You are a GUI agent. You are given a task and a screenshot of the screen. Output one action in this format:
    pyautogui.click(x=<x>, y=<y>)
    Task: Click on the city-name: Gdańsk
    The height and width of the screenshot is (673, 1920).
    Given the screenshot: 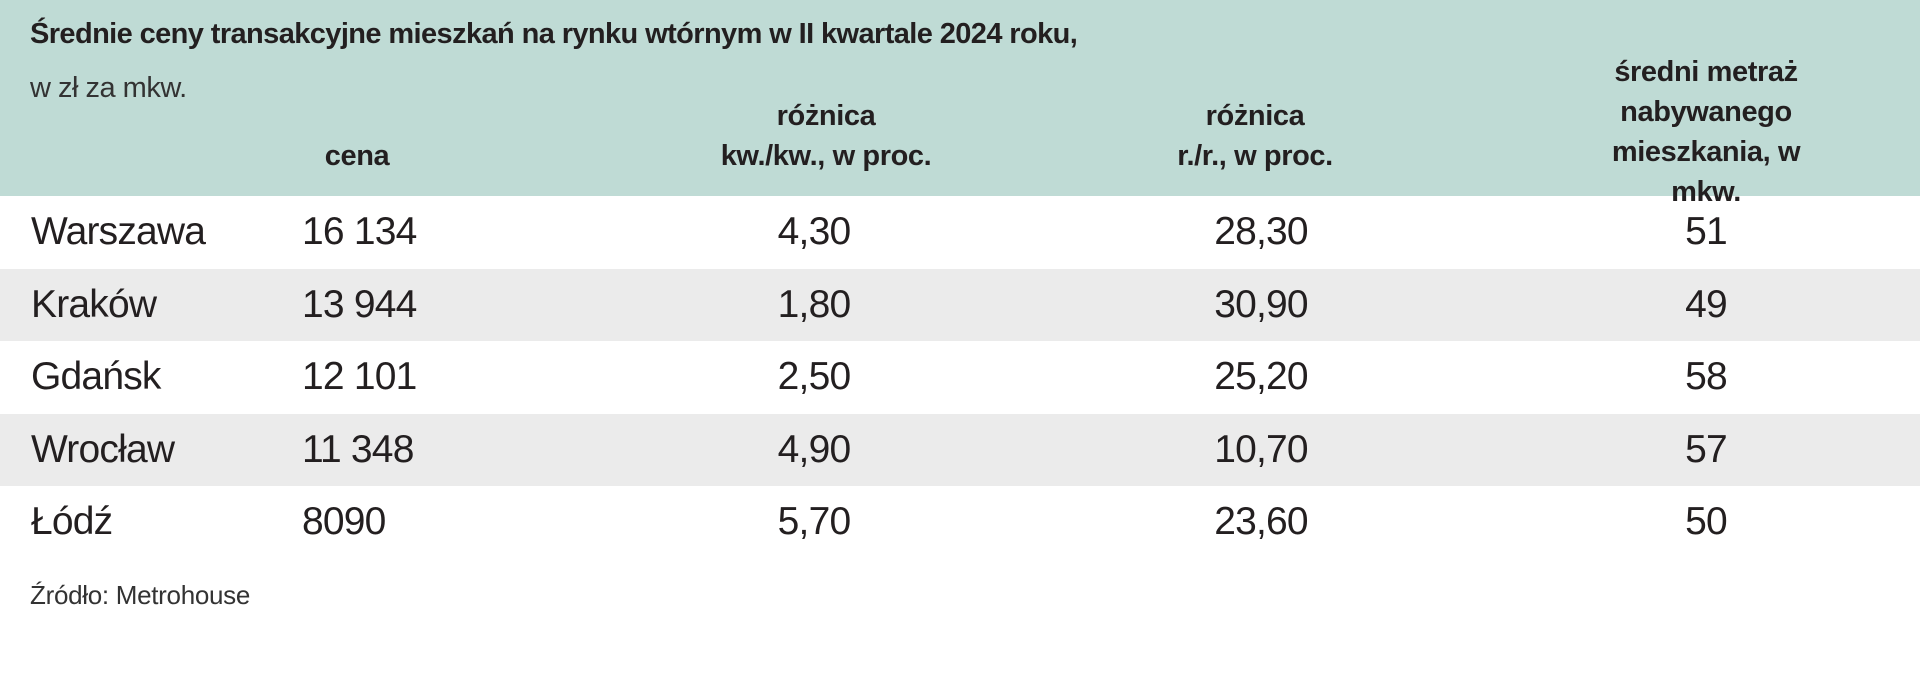 What is the action you would take?
    pyautogui.click(x=96, y=376)
    